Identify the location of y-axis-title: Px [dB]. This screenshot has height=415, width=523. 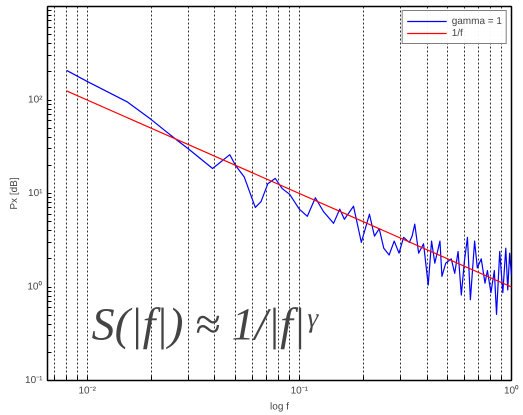
(14, 193).